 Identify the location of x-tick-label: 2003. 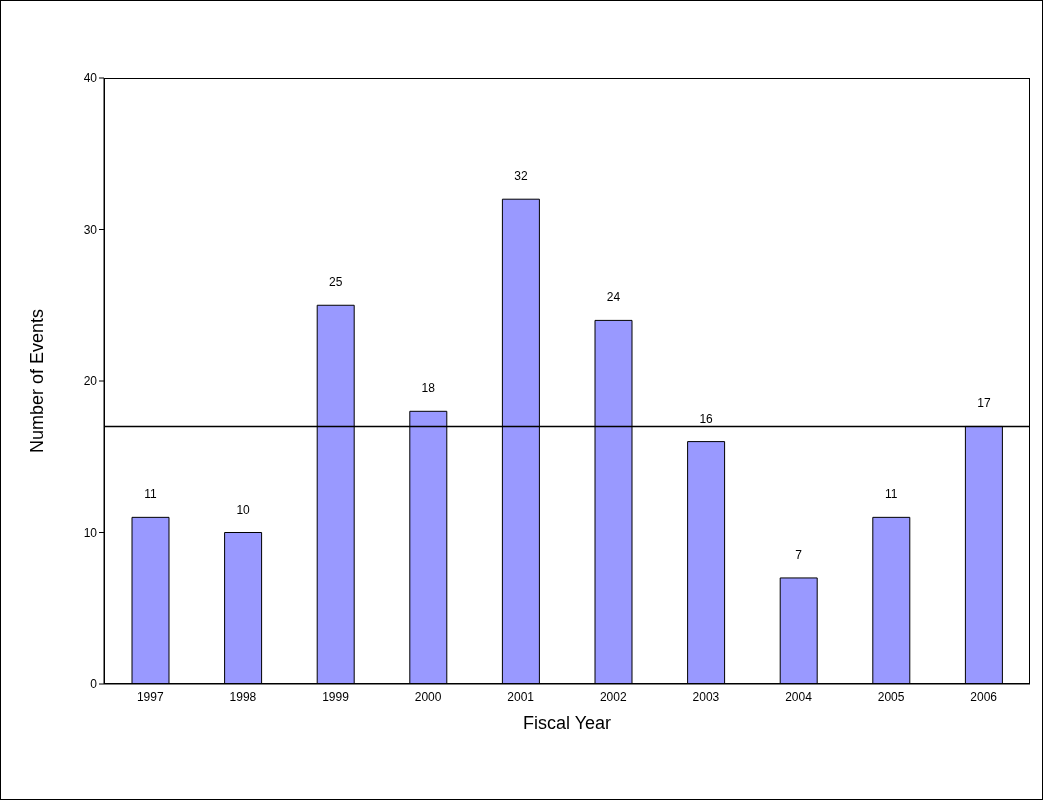
(706, 696).